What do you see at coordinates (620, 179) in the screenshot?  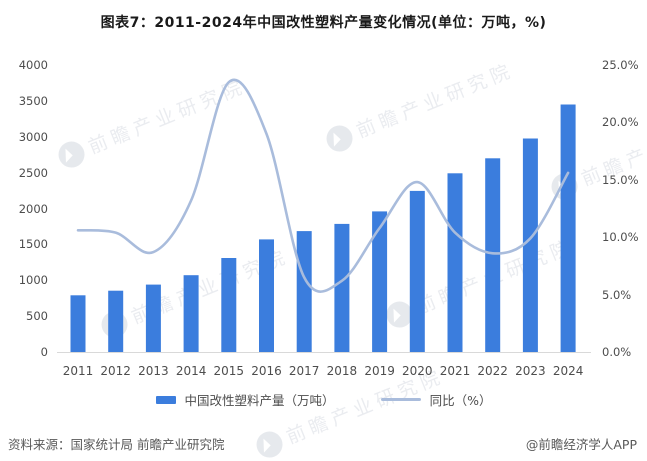 I see `y-right-tick-15.0%: 15.0%` at bounding box center [620, 179].